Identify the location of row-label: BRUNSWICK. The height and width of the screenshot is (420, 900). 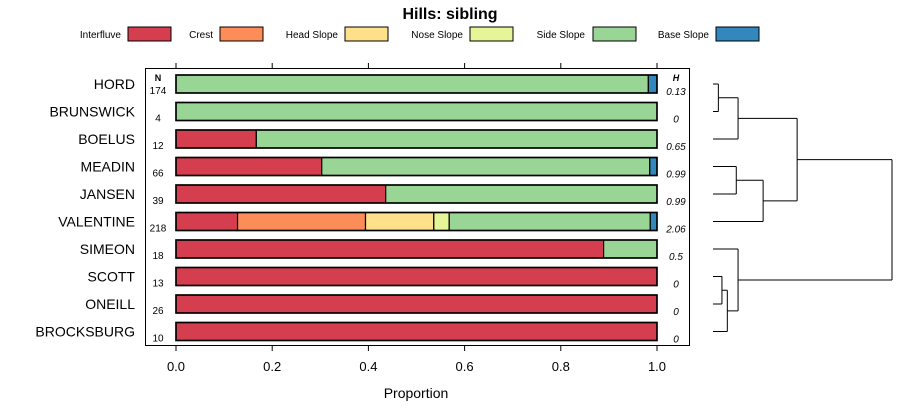
(92, 112).